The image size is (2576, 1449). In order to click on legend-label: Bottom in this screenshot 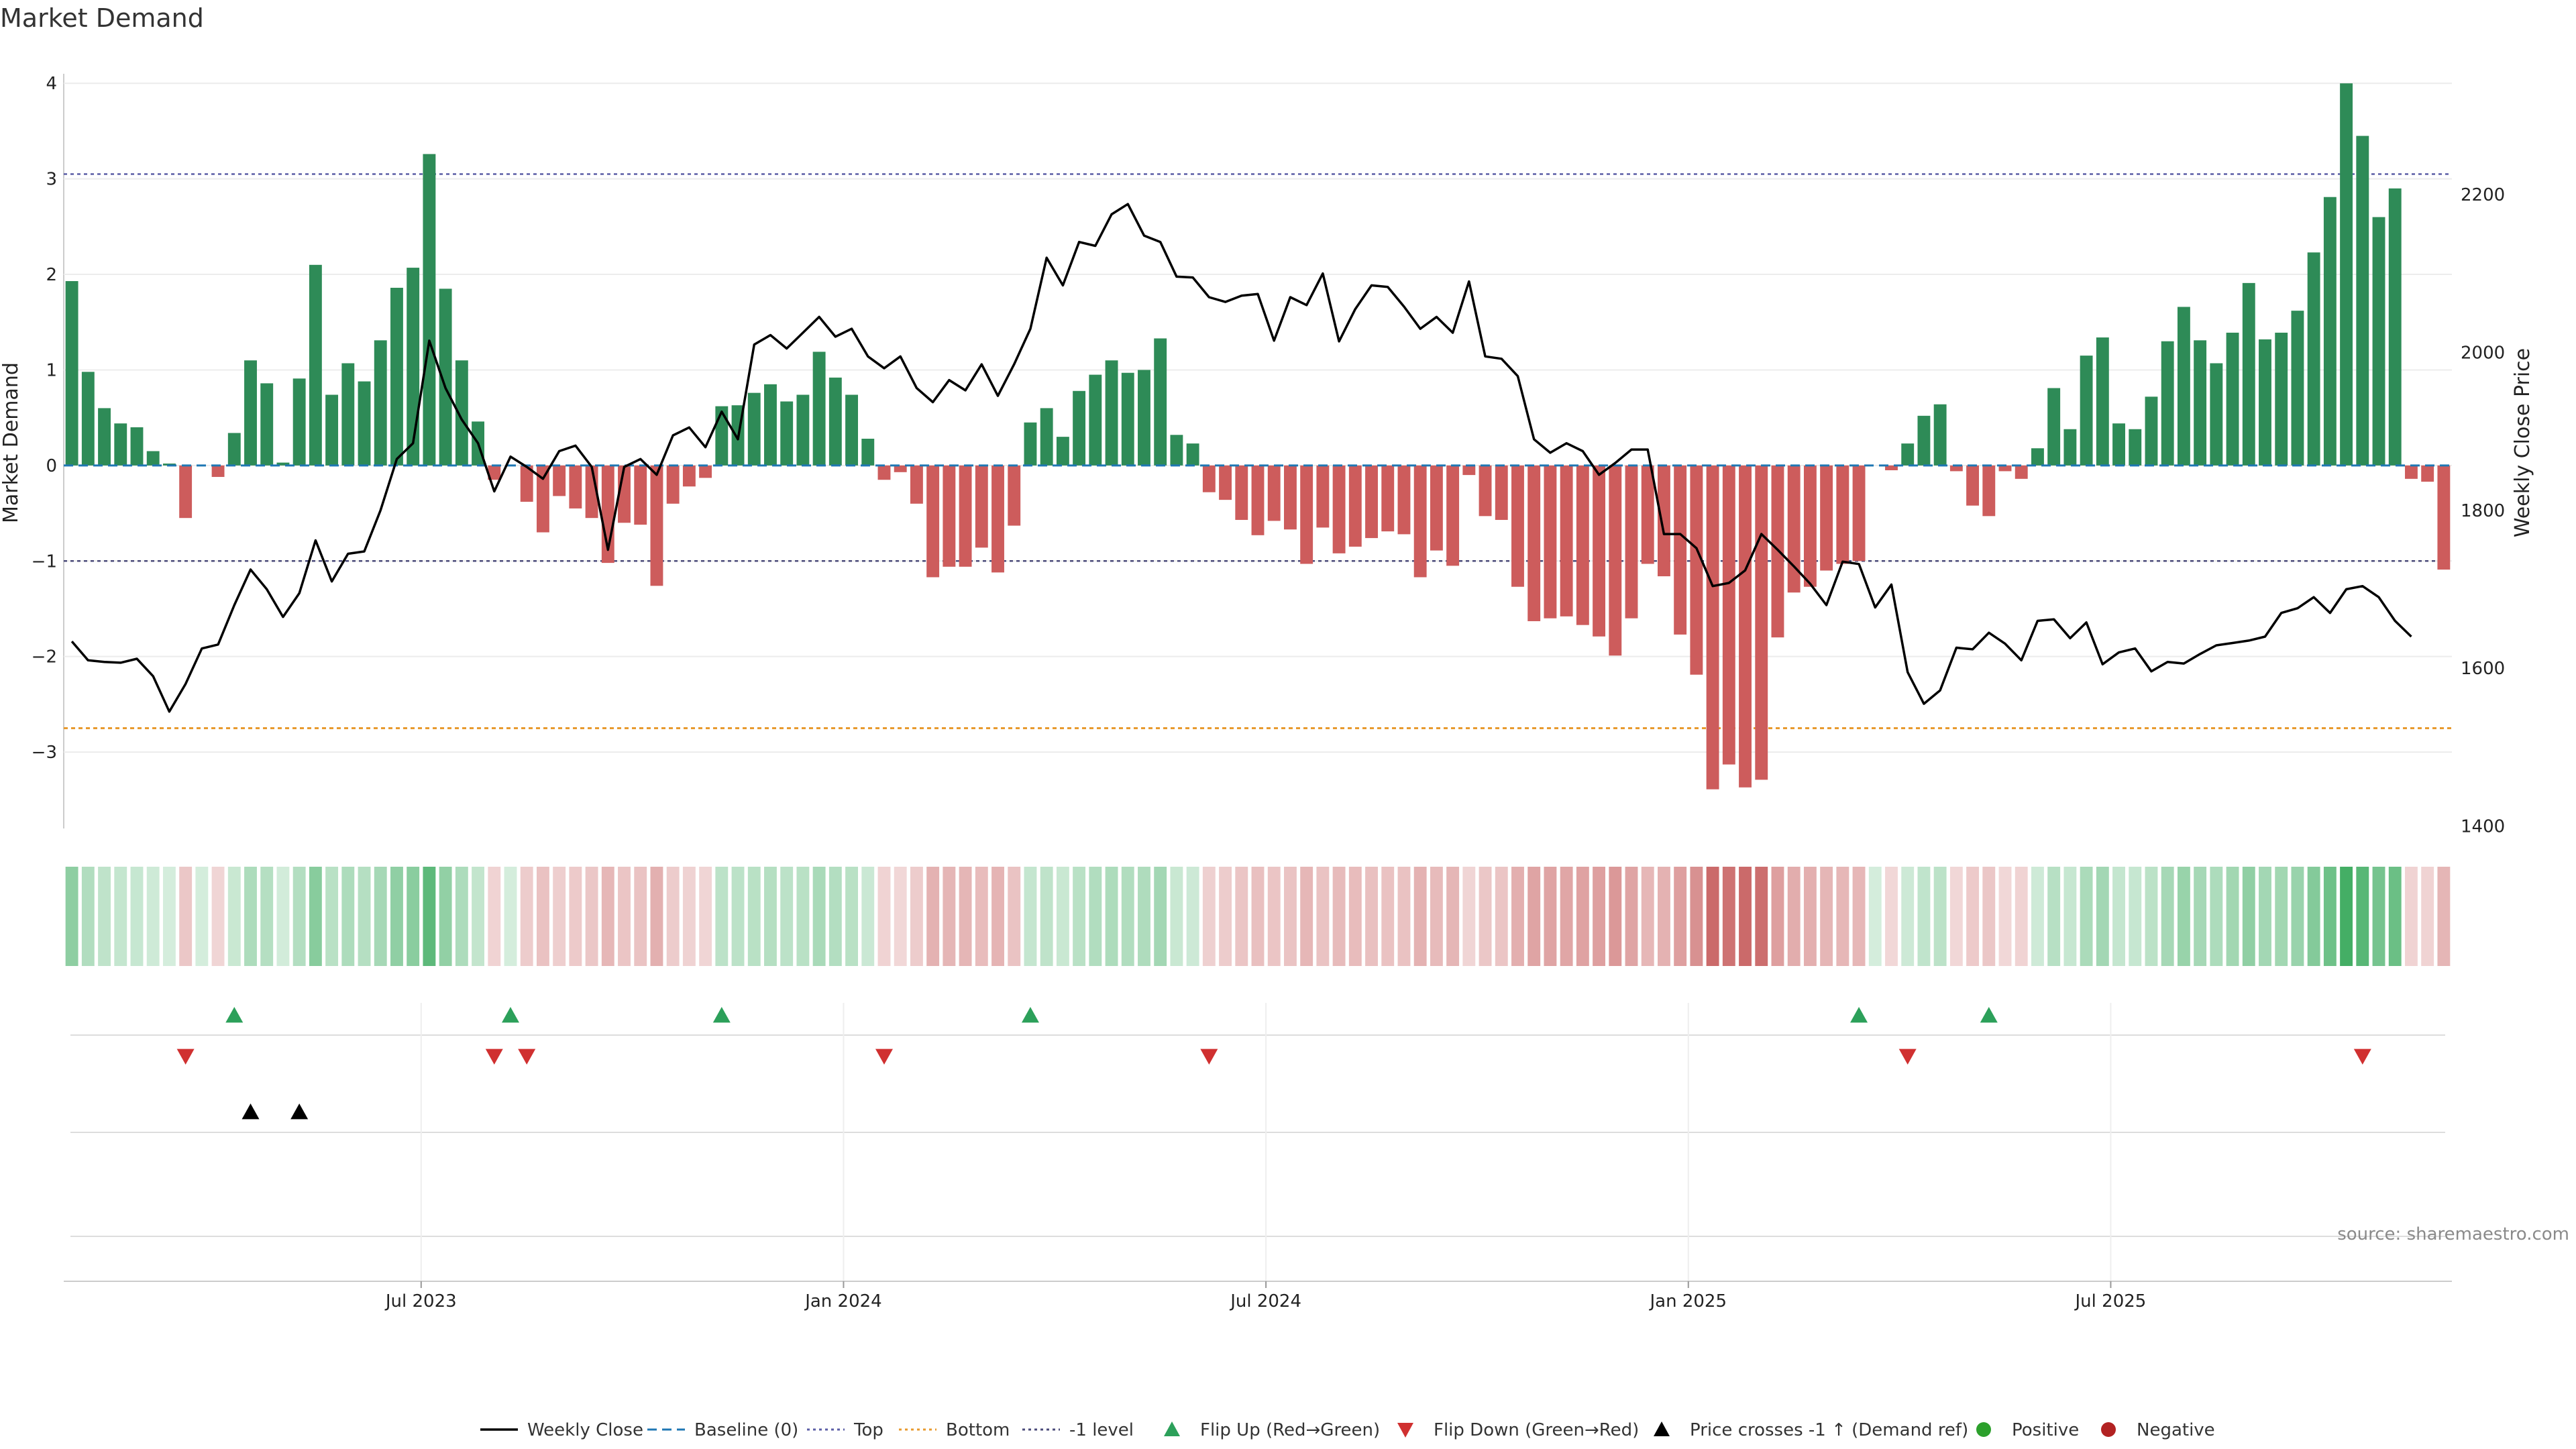, I will do `click(978, 1430)`.